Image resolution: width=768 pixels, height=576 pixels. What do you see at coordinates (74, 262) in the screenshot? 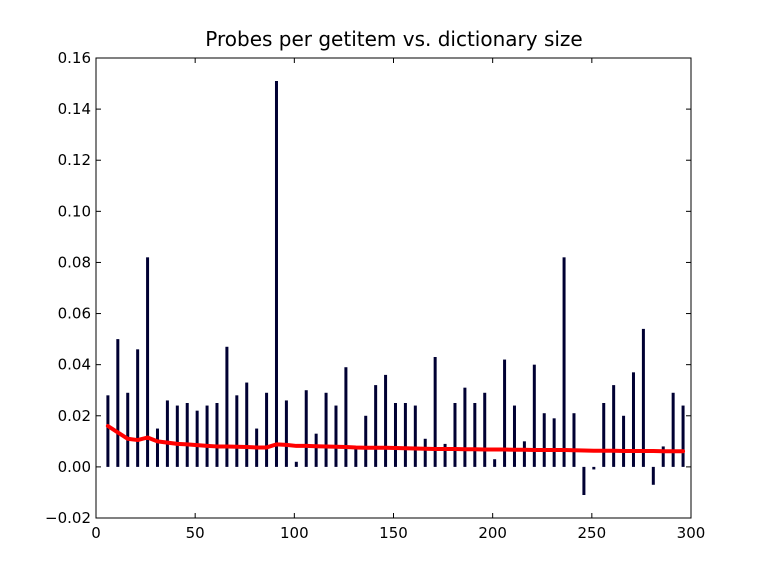
I see `y-tick-label: 0.08` at bounding box center [74, 262].